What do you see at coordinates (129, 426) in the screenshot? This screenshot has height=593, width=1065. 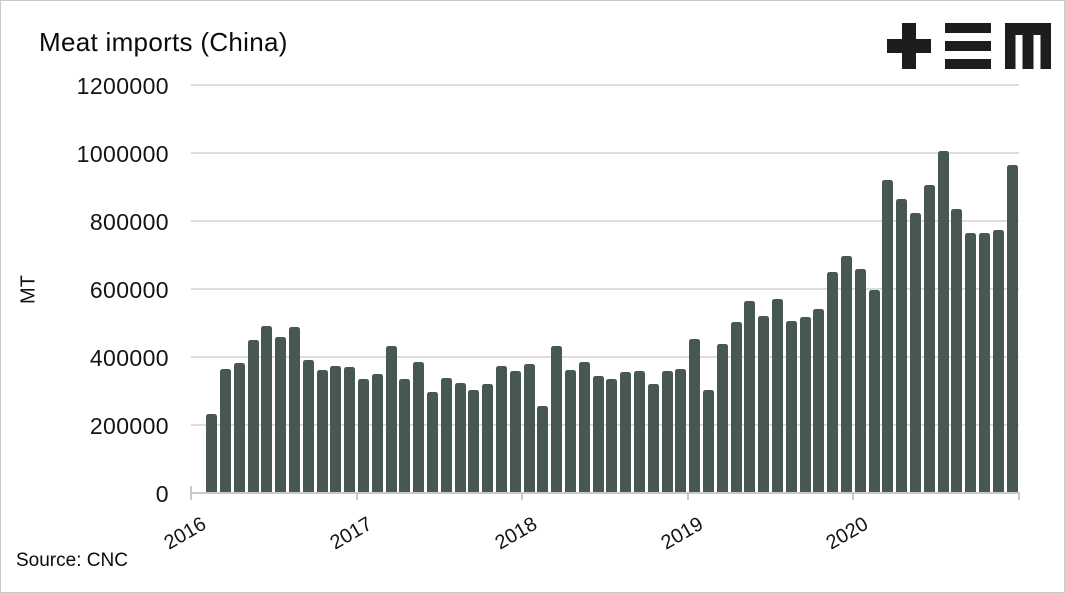 I see `y-axis-label-200000: 200000` at bounding box center [129, 426].